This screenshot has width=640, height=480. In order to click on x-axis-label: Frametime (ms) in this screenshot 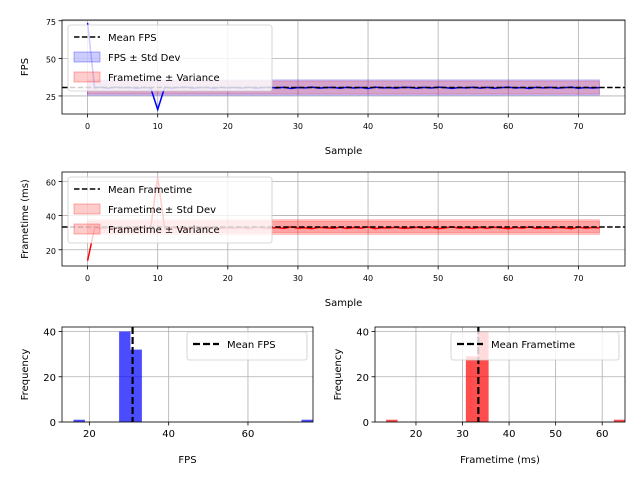, I will do `click(500, 460)`.